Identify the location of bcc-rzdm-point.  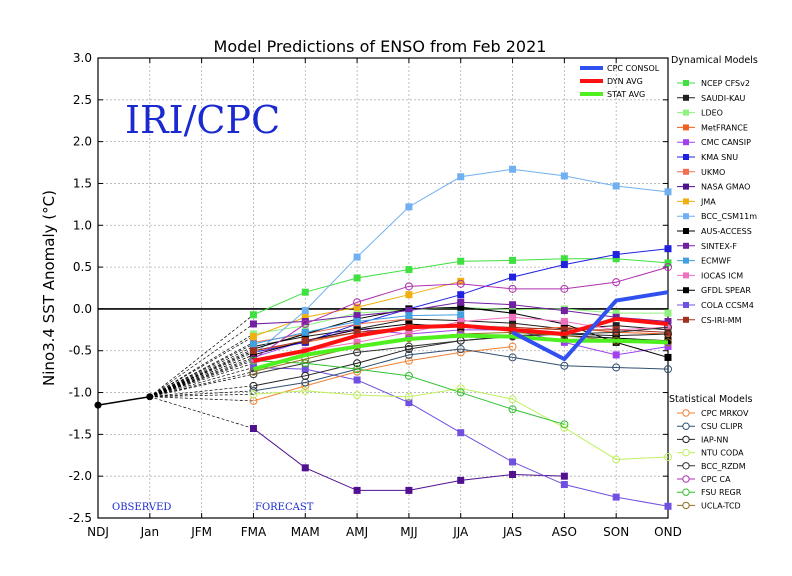
(357, 352).